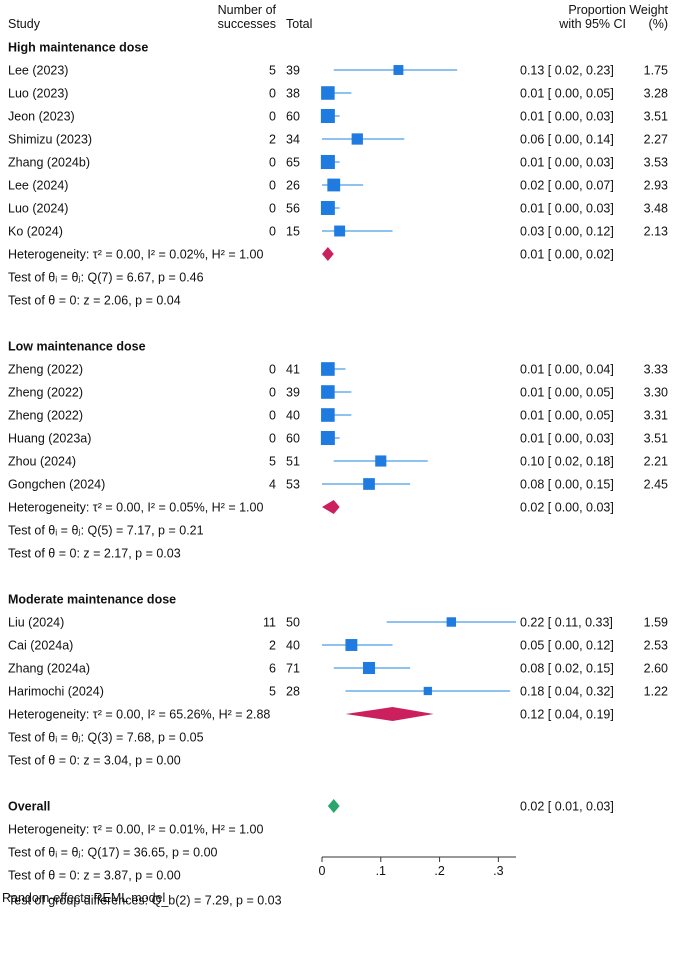 The image size is (685, 960). I want to click on study-ci-text: 0.03 [ 0.00, 0.12], so click(567, 232).